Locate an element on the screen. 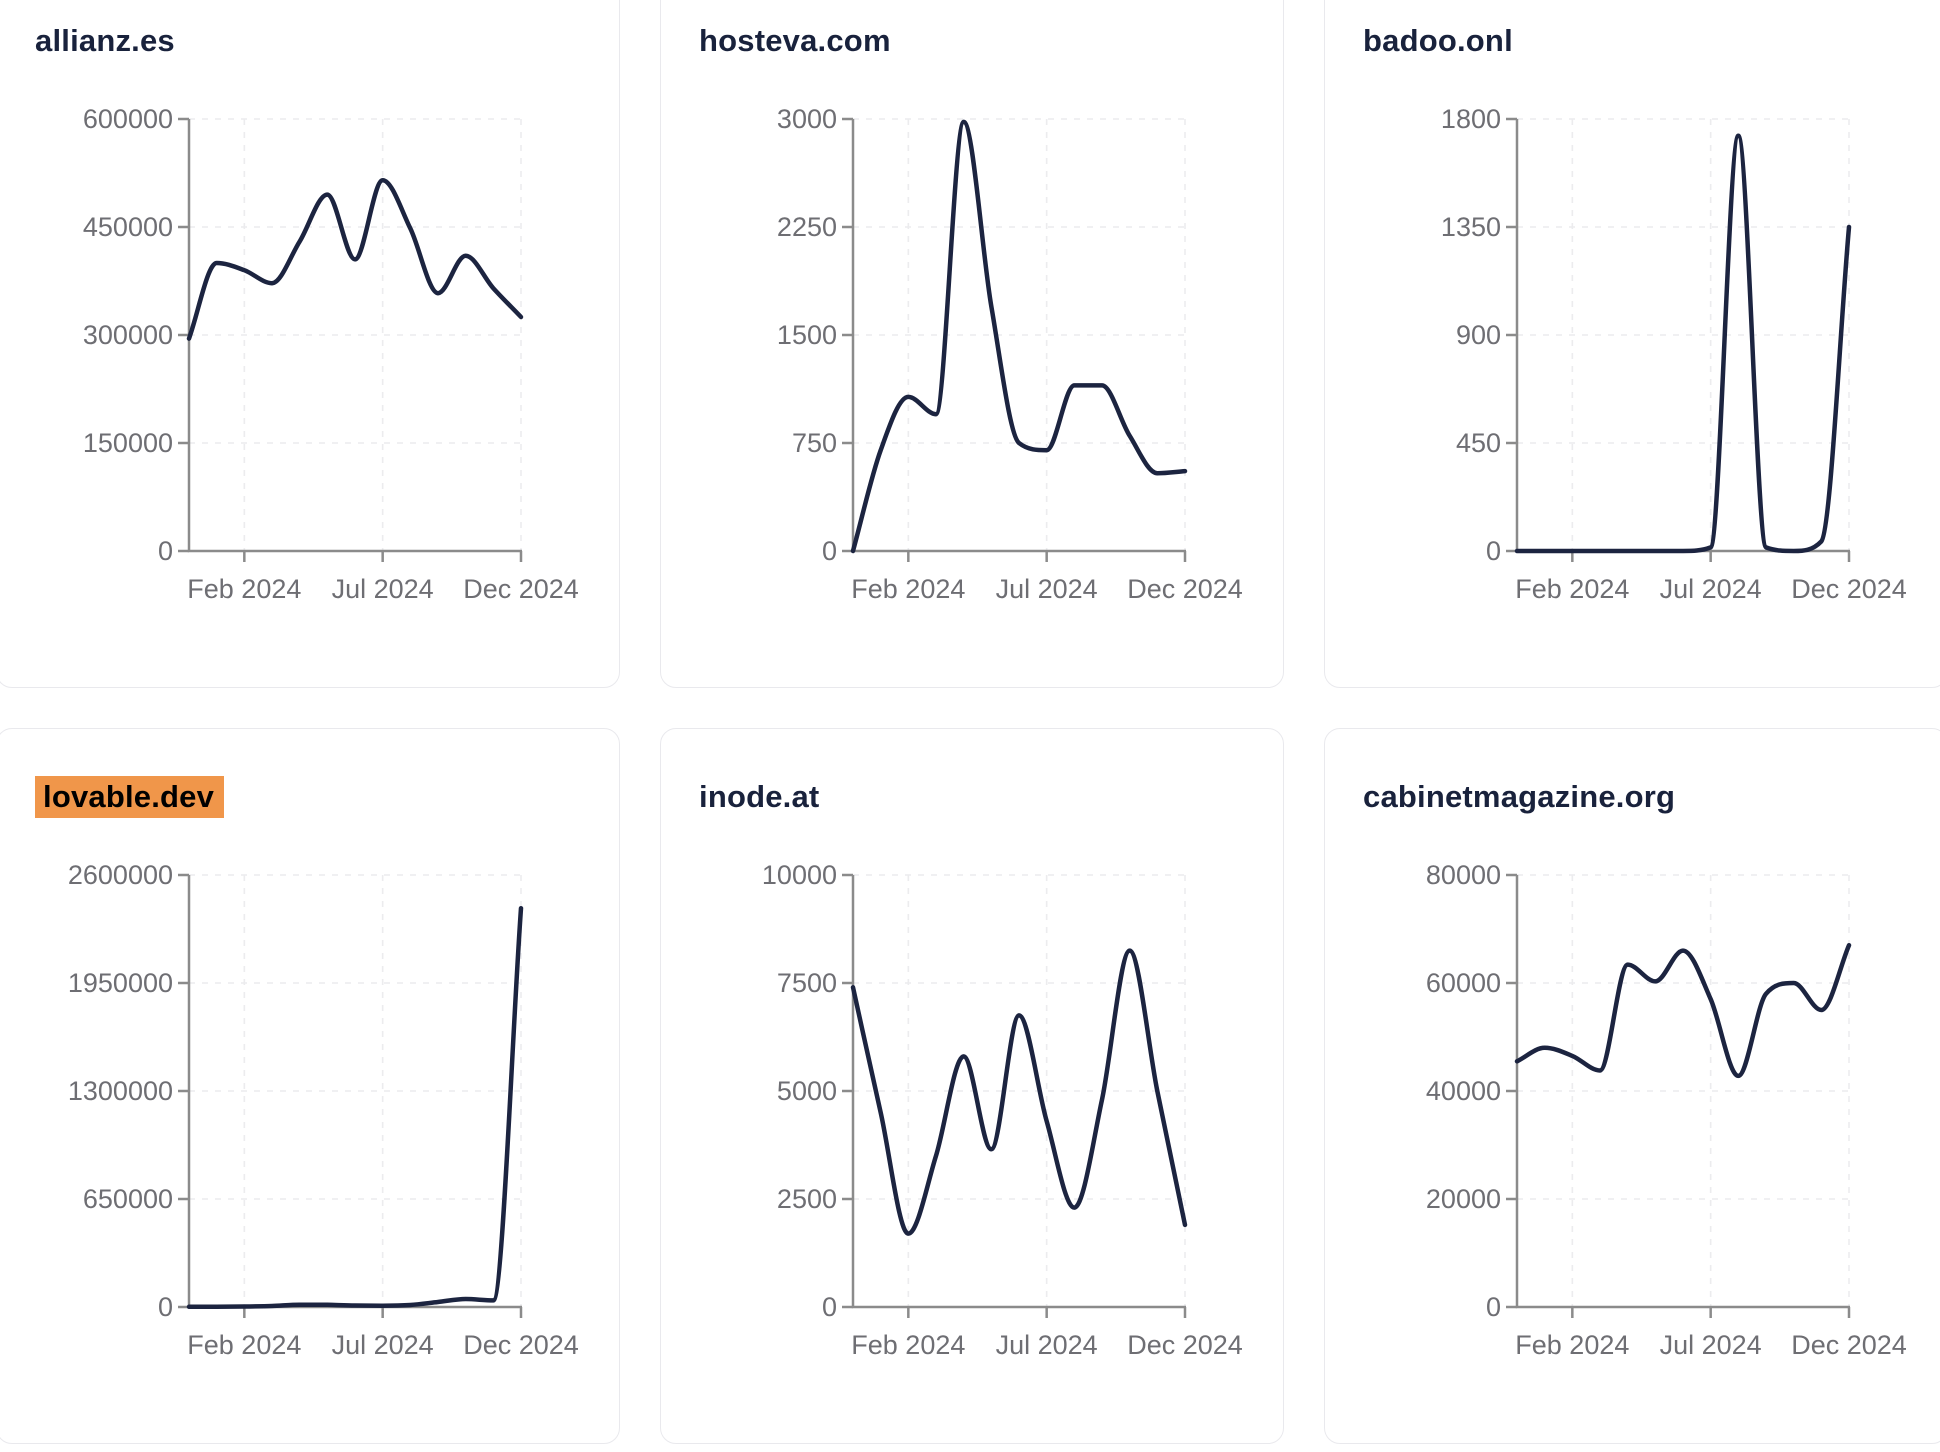 The width and height of the screenshot is (1940, 1452). y-axis-tick-label: 1350 is located at coordinates (1471, 227).